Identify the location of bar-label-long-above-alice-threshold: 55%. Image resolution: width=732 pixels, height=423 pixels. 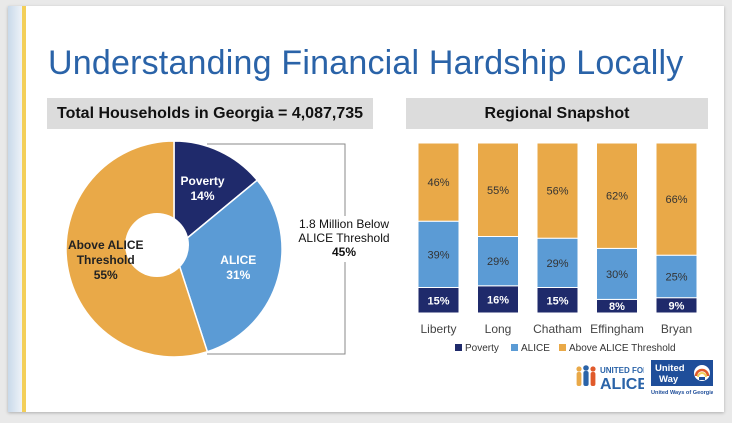
(498, 191).